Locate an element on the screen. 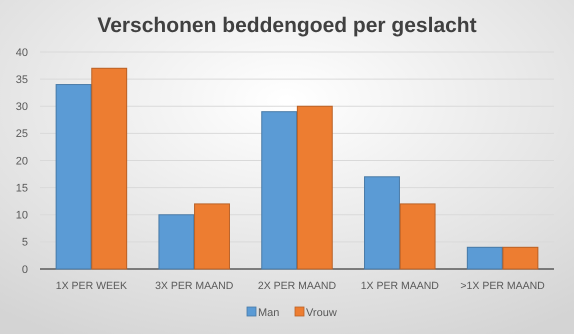  y-tick-label: 10 is located at coordinates (22, 216).